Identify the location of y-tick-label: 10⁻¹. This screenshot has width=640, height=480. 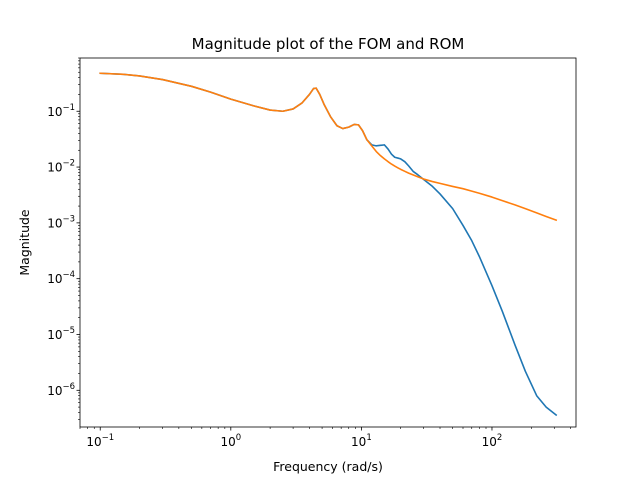
(61, 111).